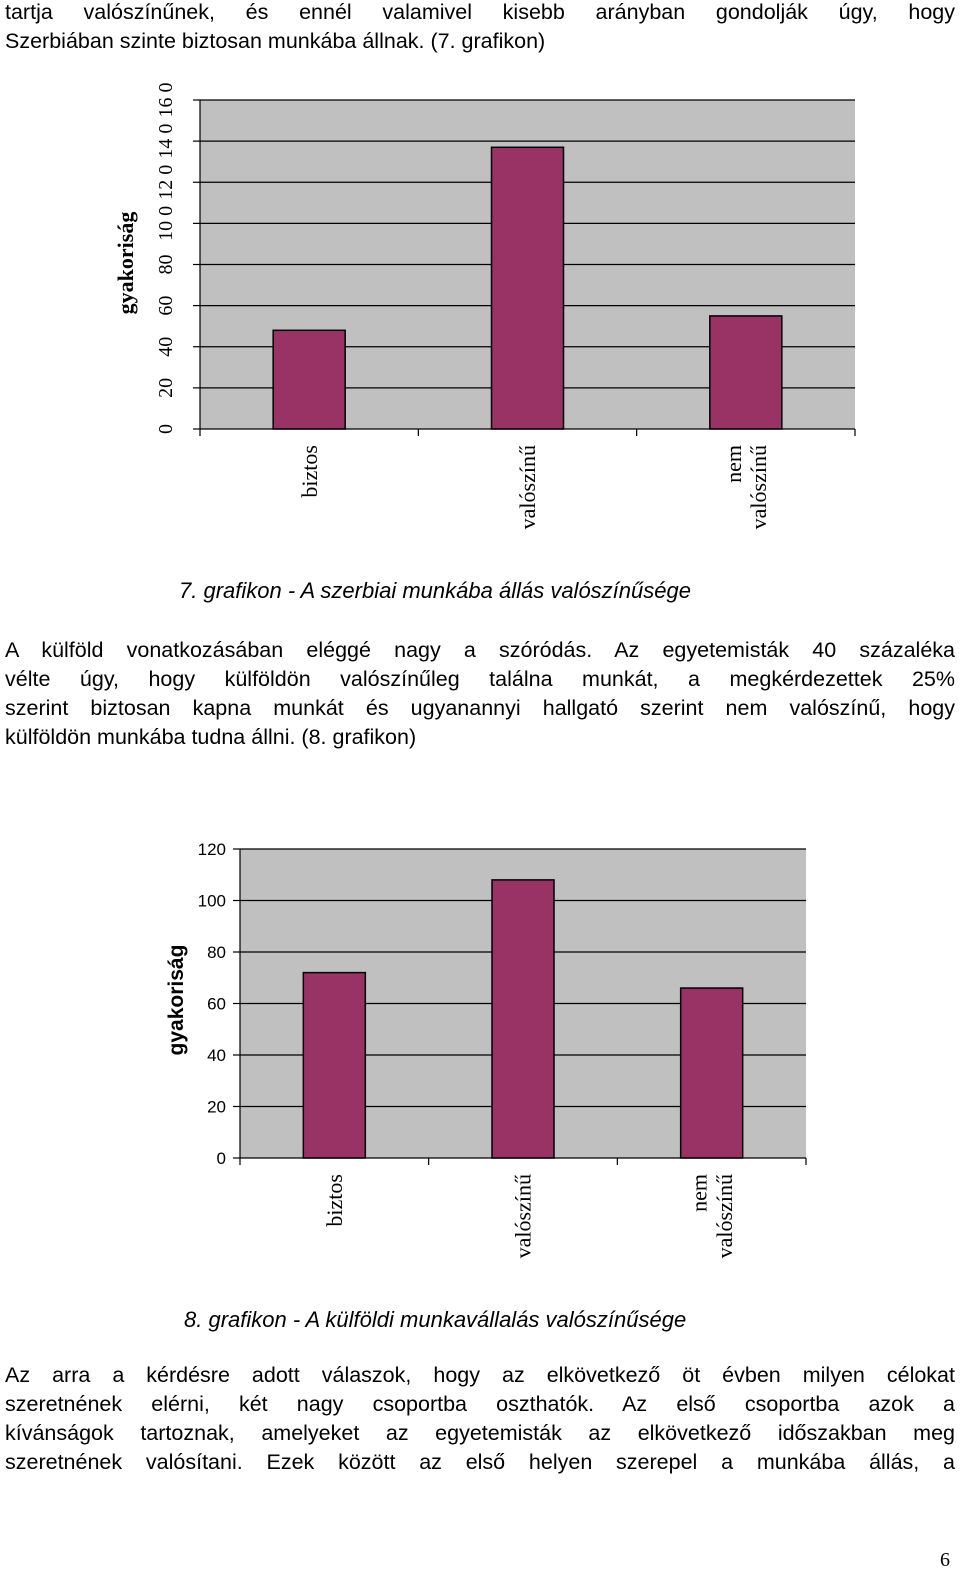 Image resolution: width=960 pixels, height=1585 pixels. I want to click on y-tick-label: 10 0, so click(166, 223).